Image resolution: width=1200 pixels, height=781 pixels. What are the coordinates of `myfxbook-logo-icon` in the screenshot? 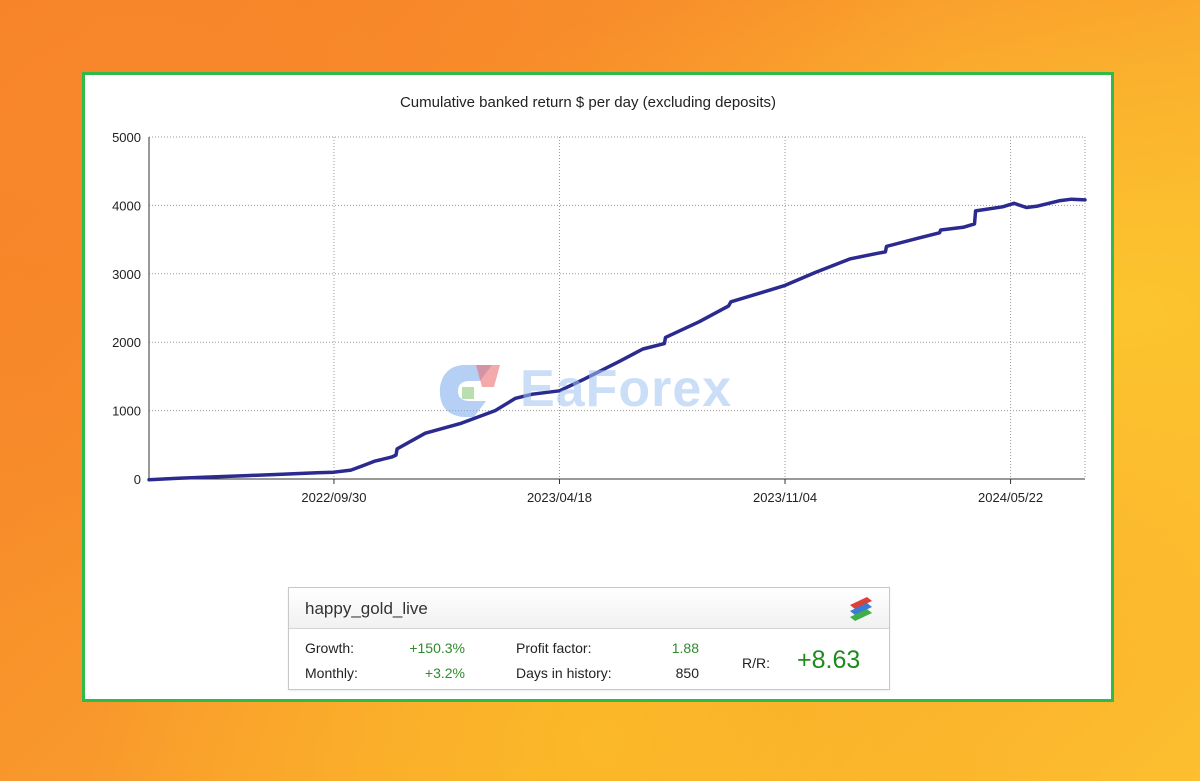 It's located at (861, 609).